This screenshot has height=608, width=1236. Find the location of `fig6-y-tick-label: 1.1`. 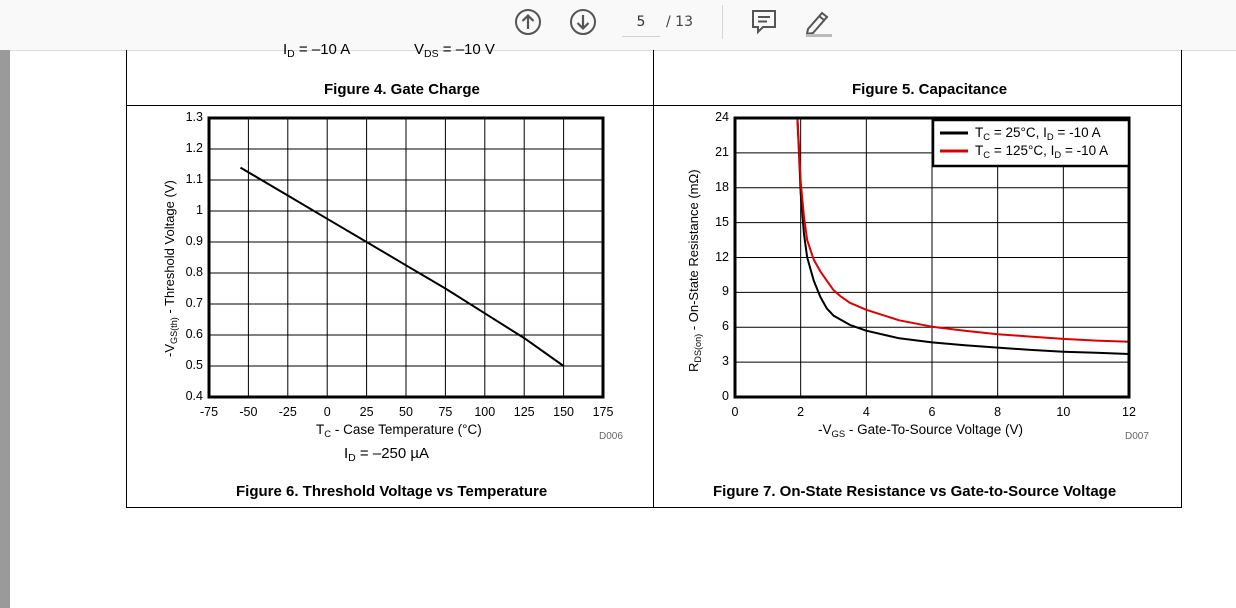

fig6-y-tick-label: 1.1 is located at coordinates (194, 179).